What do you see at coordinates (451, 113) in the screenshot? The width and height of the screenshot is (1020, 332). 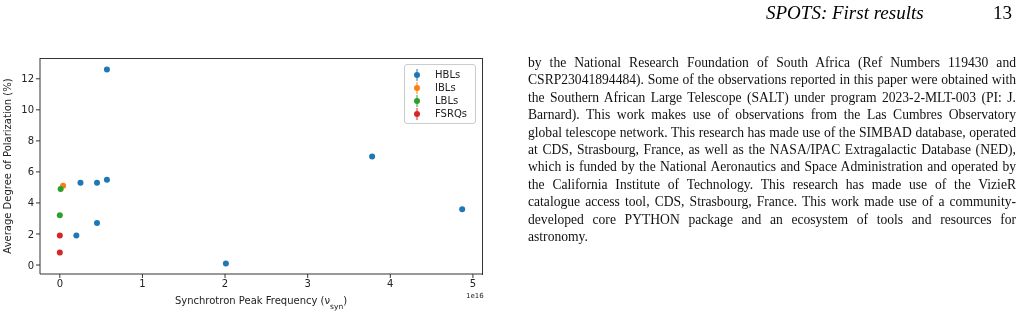 I see `legend-label: FSRQs` at bounding box center [451, 113].